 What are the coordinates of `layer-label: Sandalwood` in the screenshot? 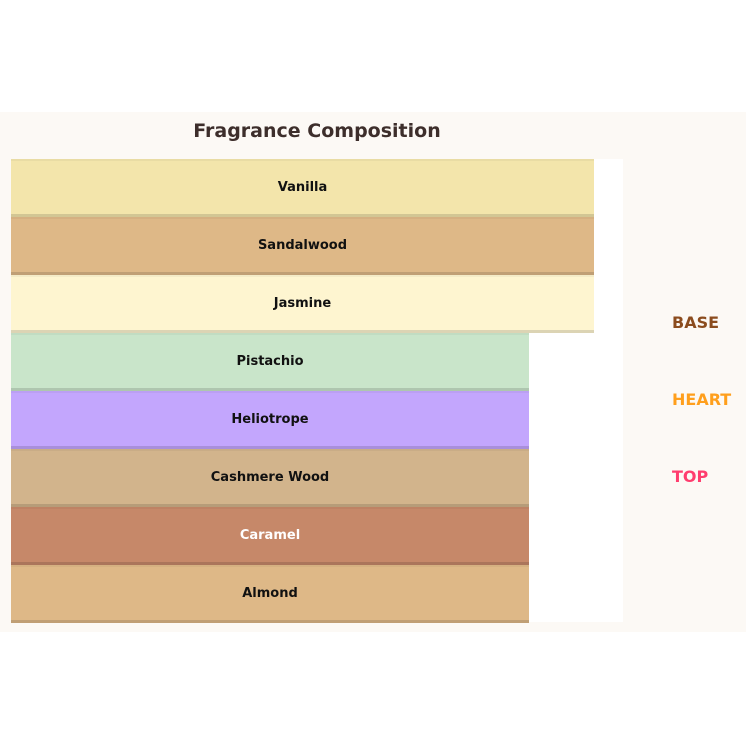 It's located at (302, 245).